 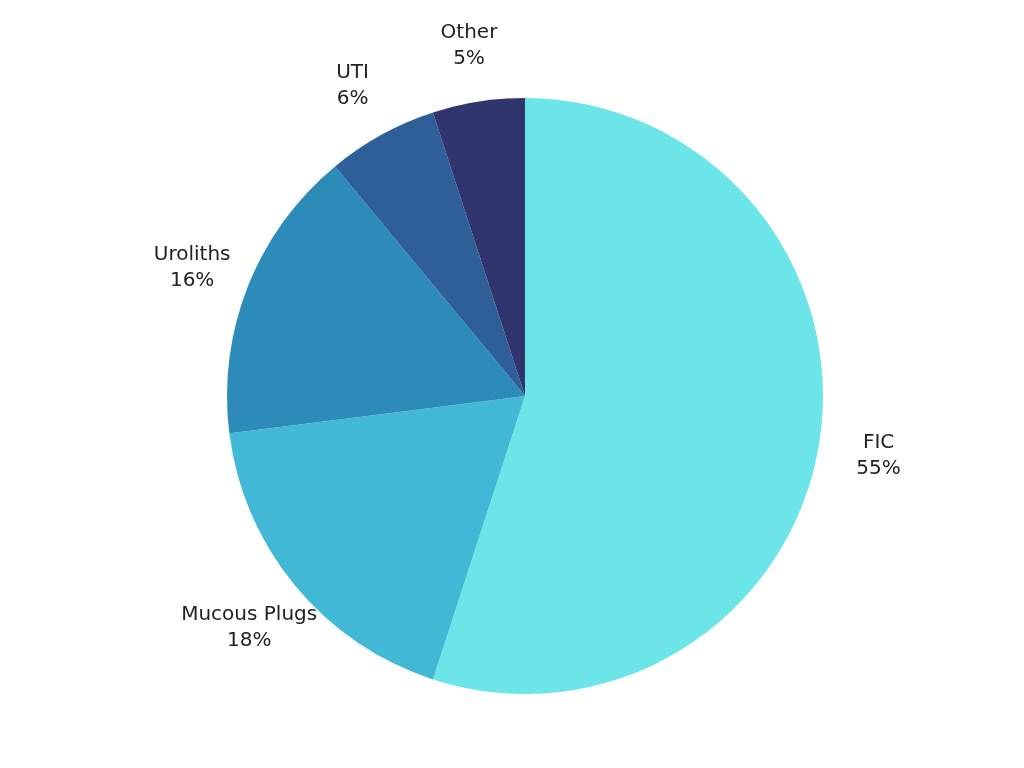 What do you see at coordinates (249, 639) in the screenshot?
I see `data-label: 18%` at bounding box center [249, 639].